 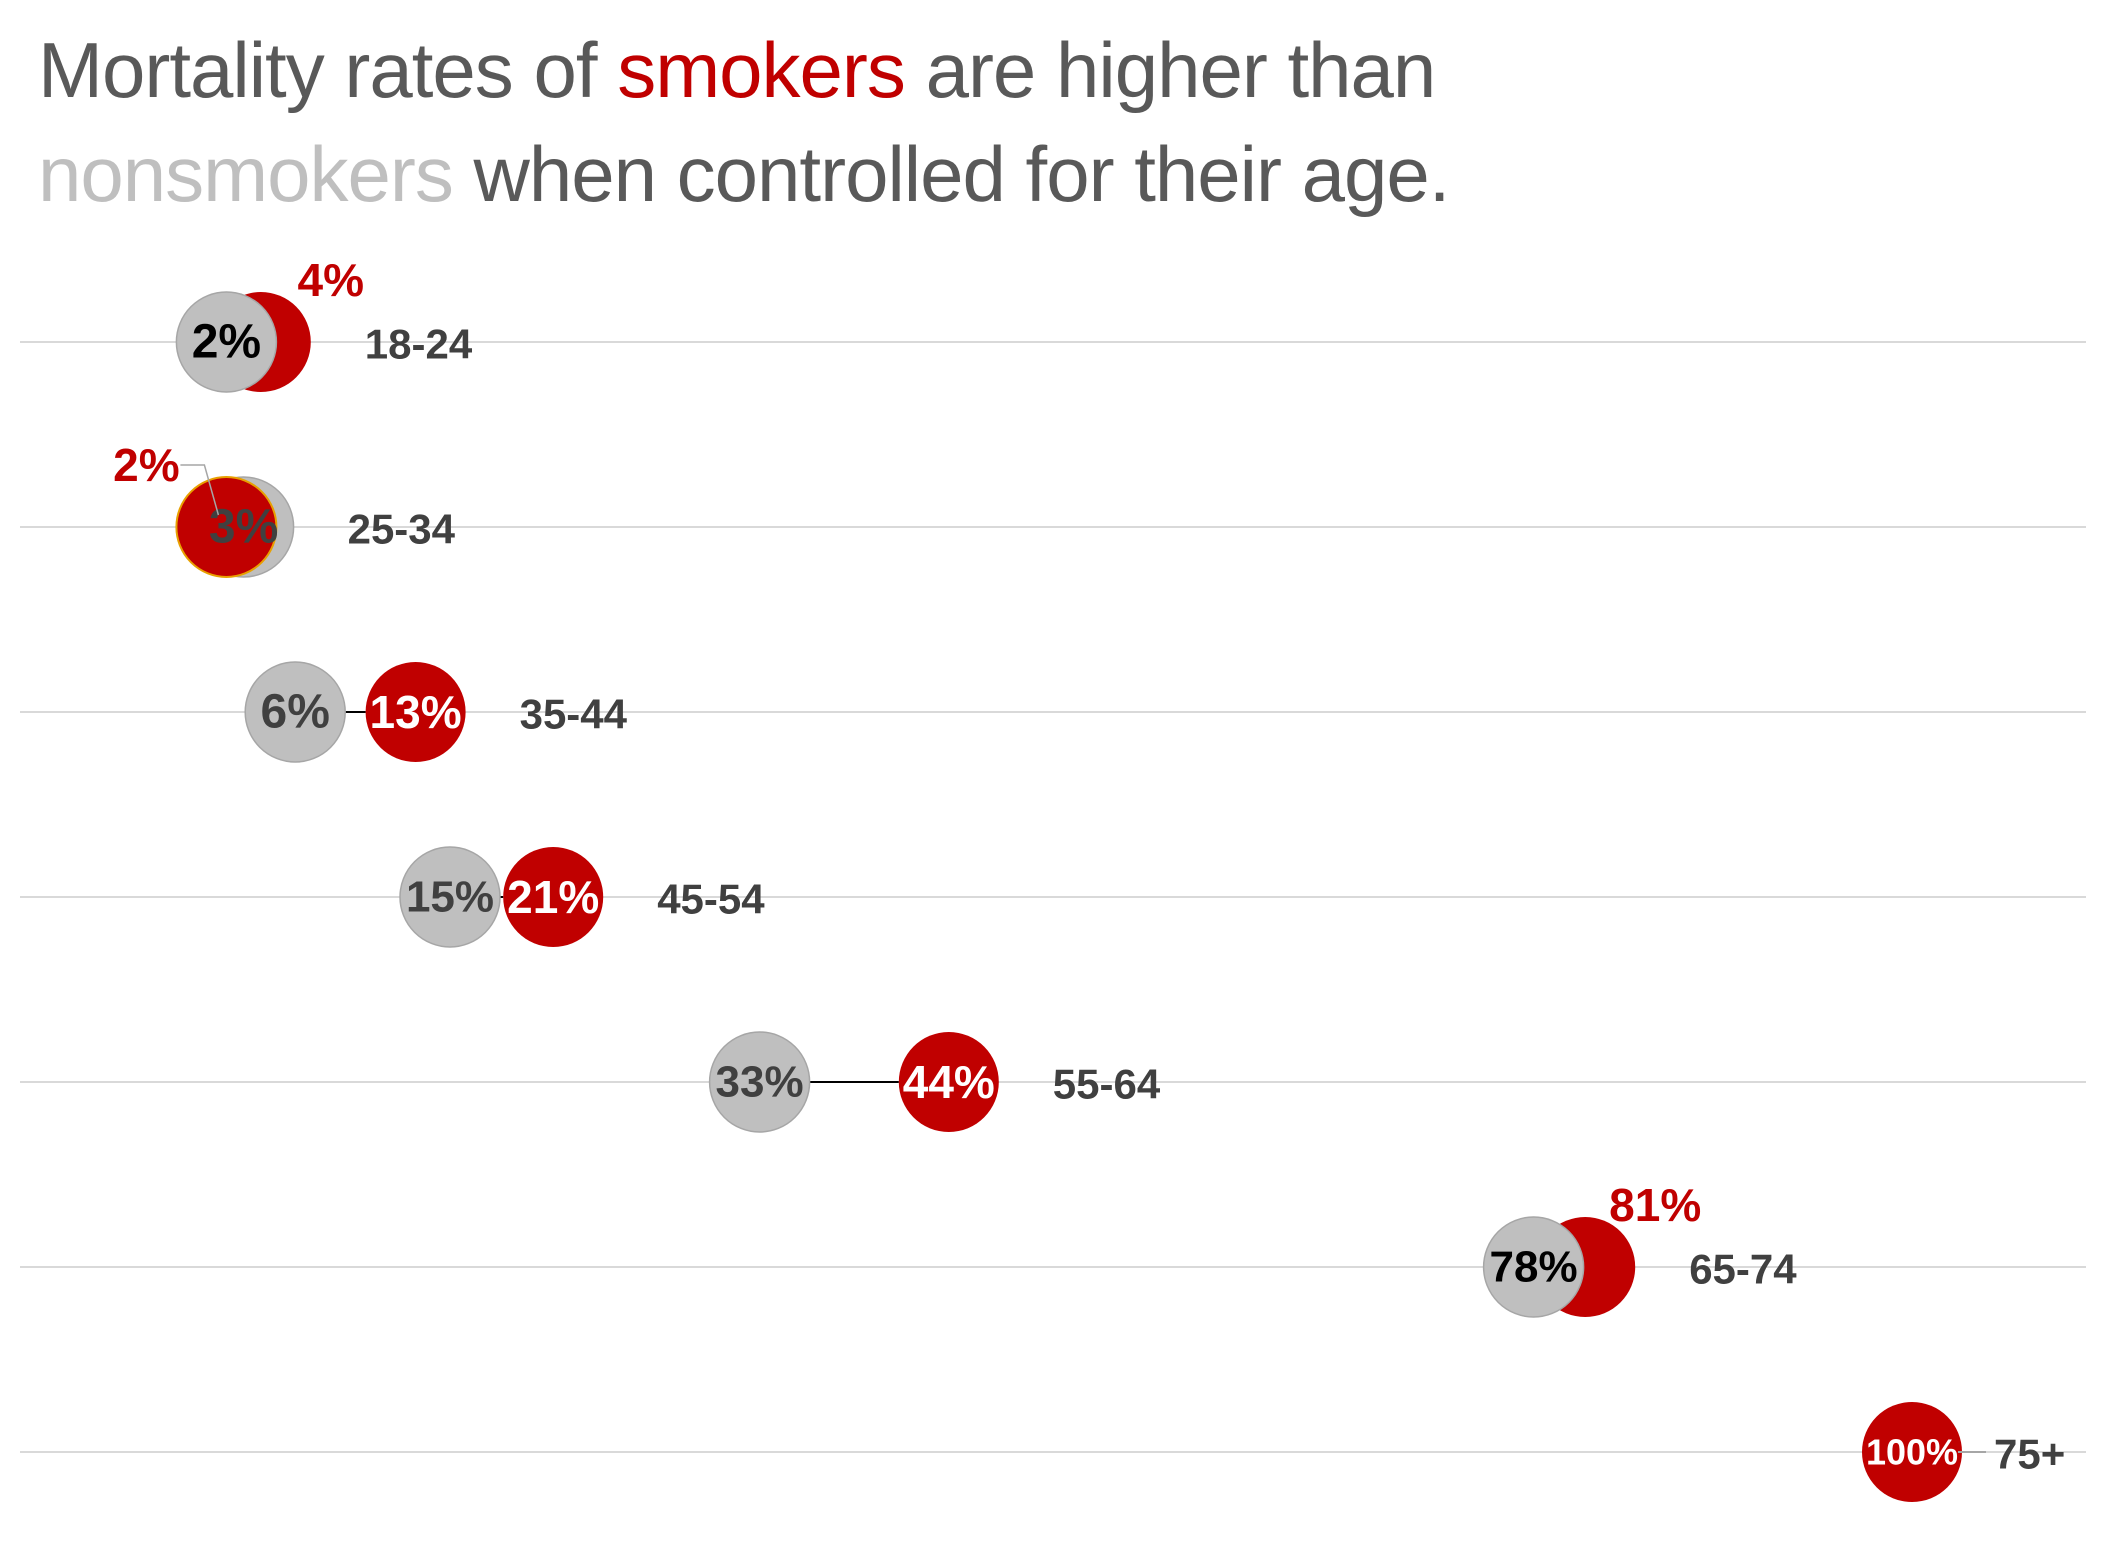 I want to click on smoker-value-label-75plus: 100%, so click(x=1912, y=1452).